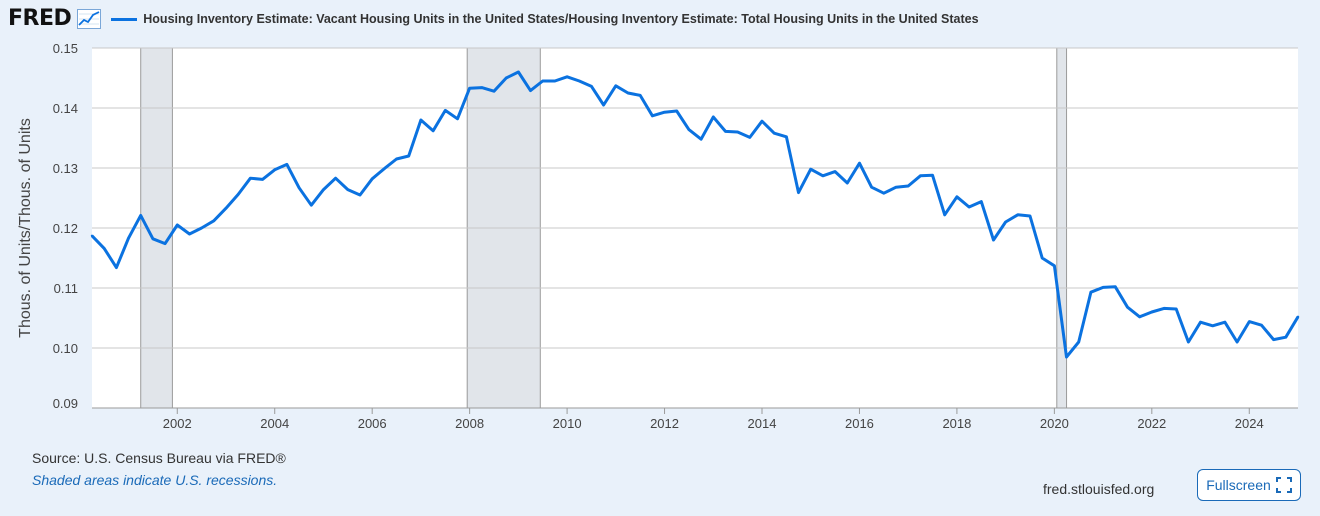  I want to click on y-tick-label: 0.11, so click(66, 288).